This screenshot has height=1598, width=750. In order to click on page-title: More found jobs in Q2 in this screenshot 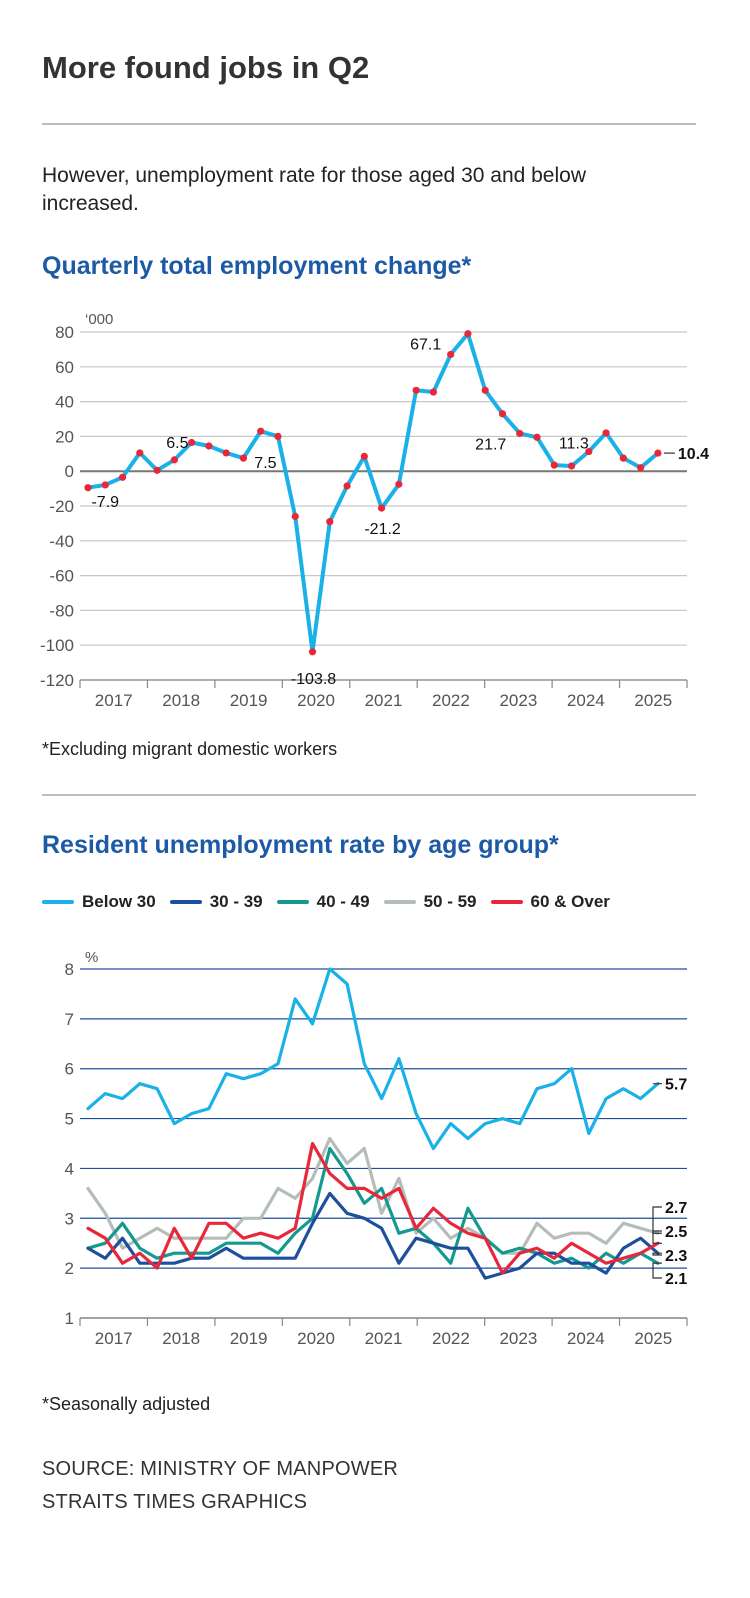, I will do `click(206, 67)`.